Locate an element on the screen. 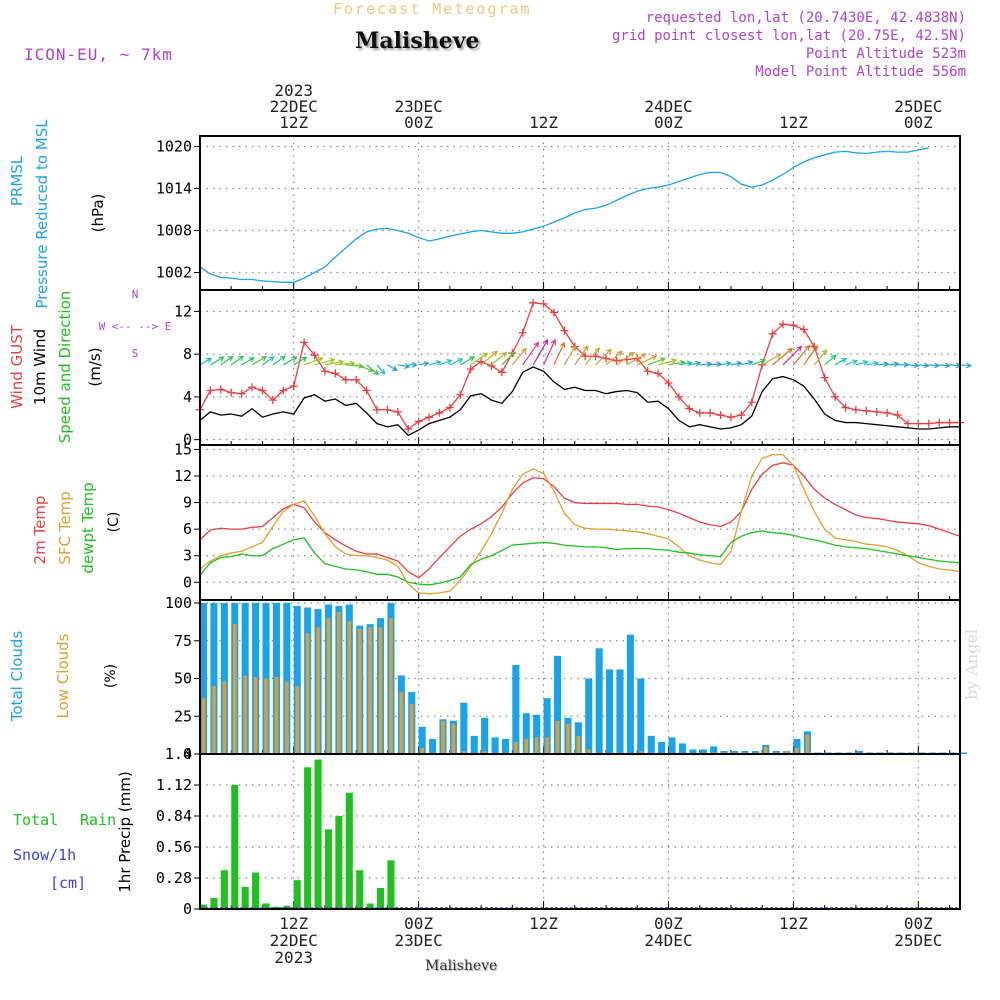 The image size is (1000, 1000). bottom-tick-label: 00Z is located at coordinates (418, 923).